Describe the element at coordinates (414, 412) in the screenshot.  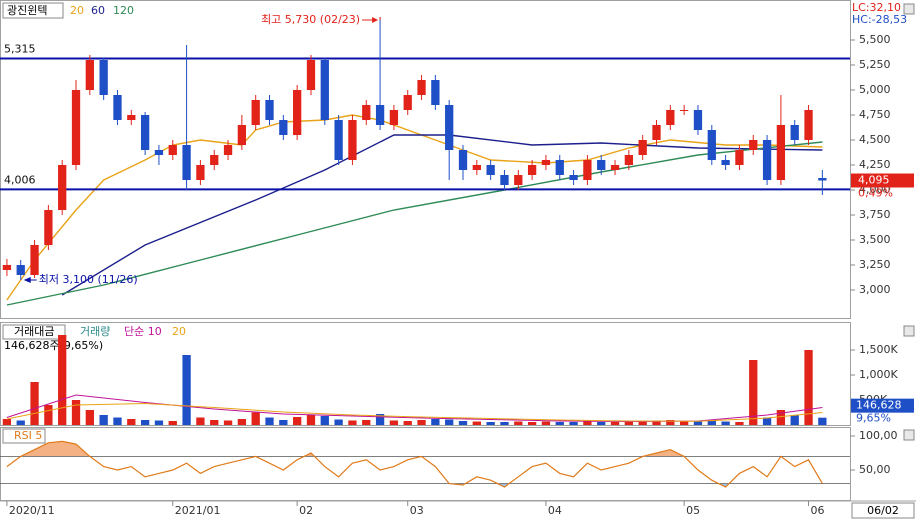
I see `moving-average` at that location.